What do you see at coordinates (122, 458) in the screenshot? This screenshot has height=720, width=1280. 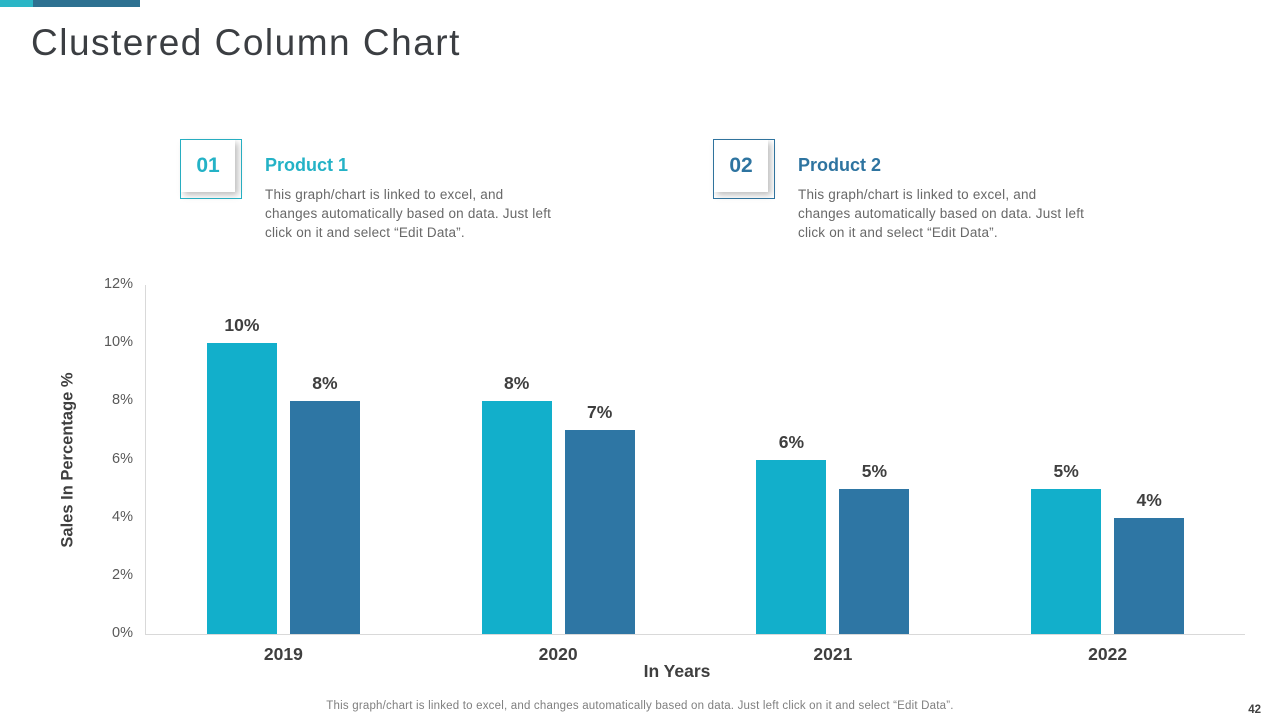 I see `y-axis-tick-label: 6%` at bounding box center [122, 458].